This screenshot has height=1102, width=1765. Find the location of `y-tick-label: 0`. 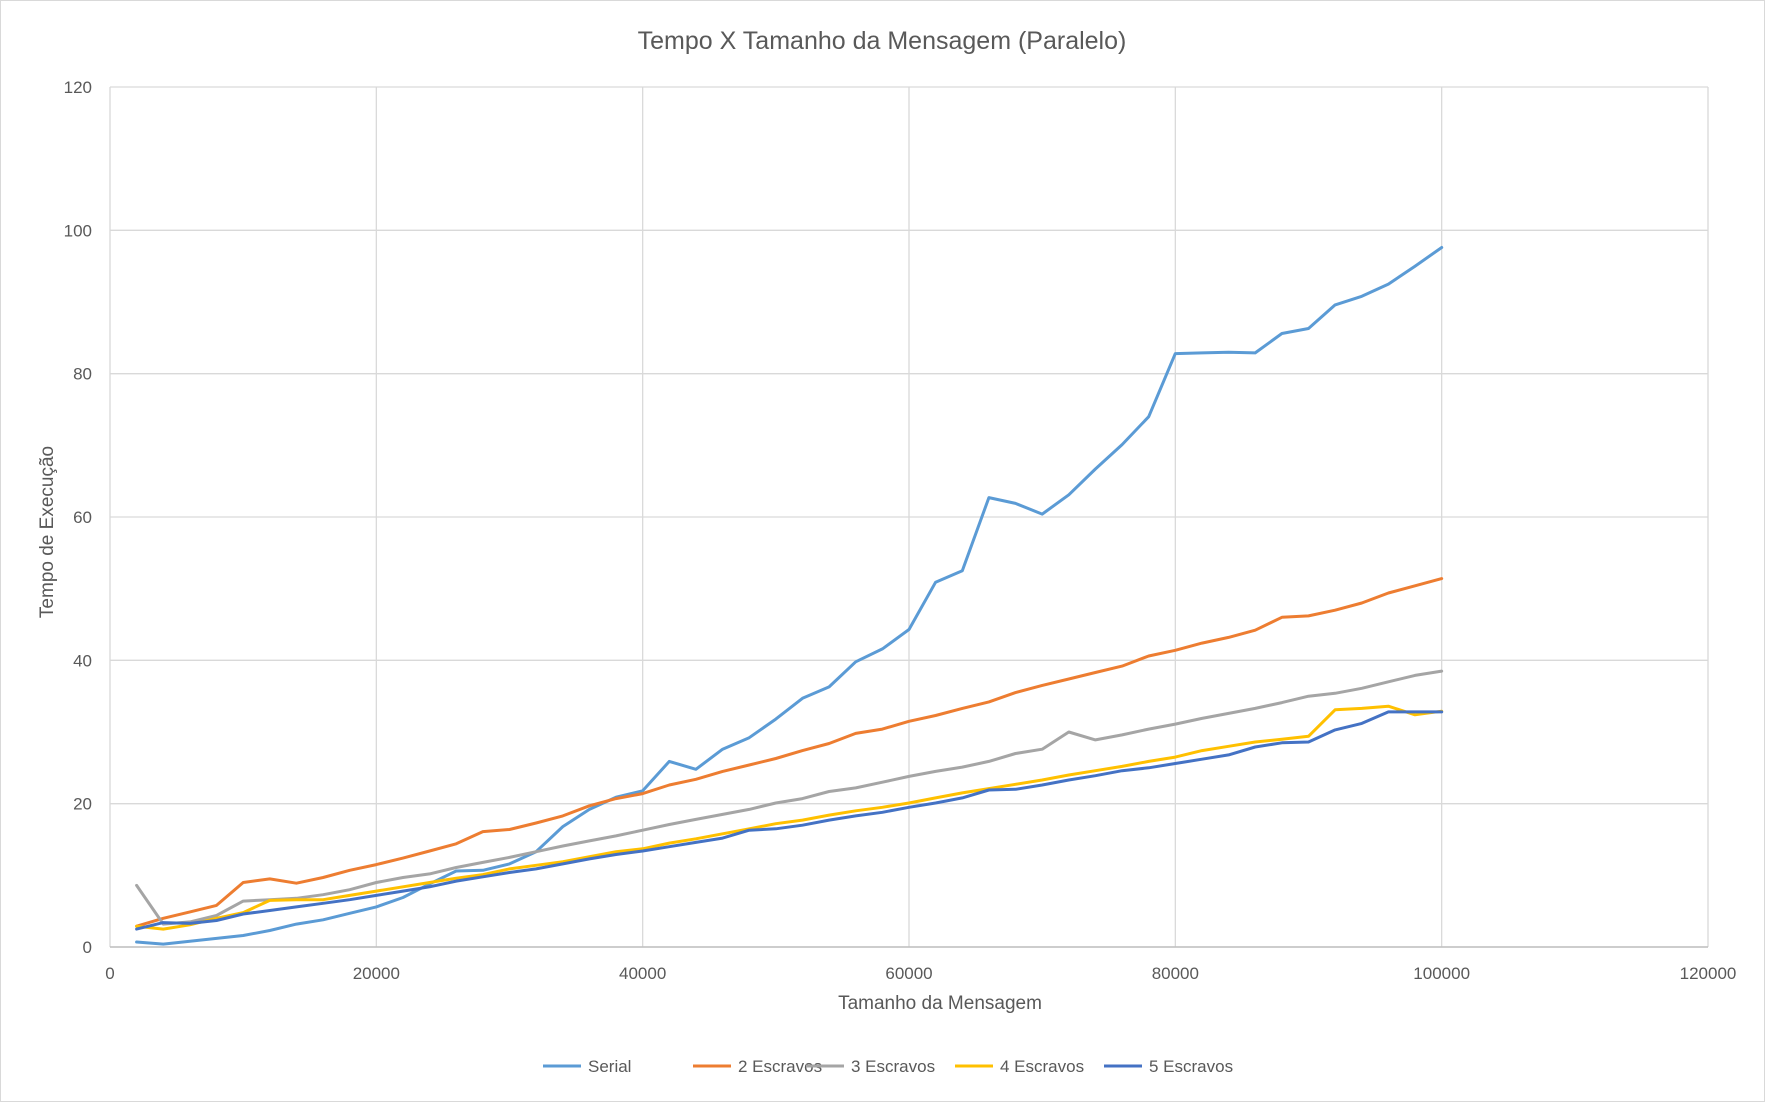

y-tick-label: 0 is located at coordinates (87, 947).